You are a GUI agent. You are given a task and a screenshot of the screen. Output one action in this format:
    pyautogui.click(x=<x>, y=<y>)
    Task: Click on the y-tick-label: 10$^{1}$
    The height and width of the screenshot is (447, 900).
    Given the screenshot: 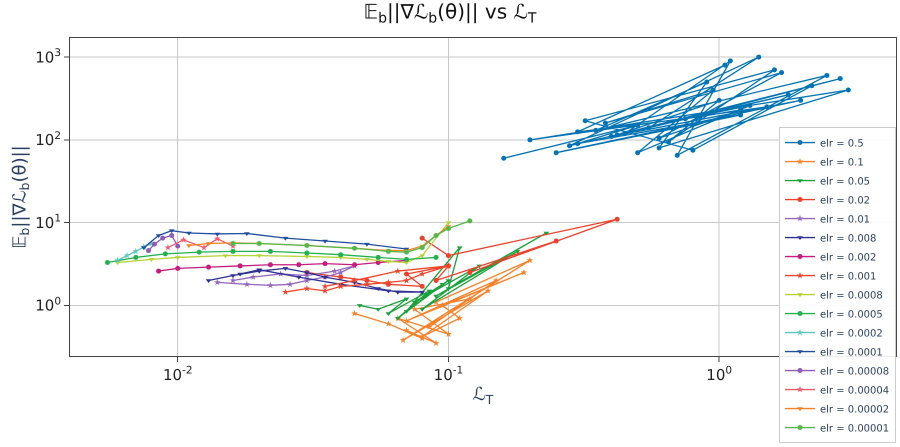 What is the action you would take?
    pyautogui.click(x=48, y=222)
    